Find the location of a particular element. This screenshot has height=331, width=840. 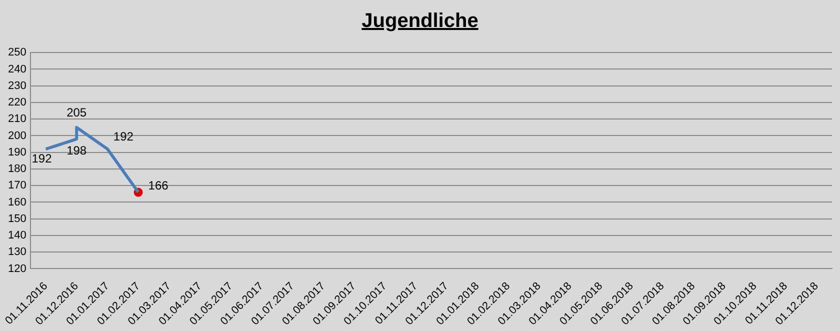

y-tick-label: 160 is located at coordinates (17, 202).